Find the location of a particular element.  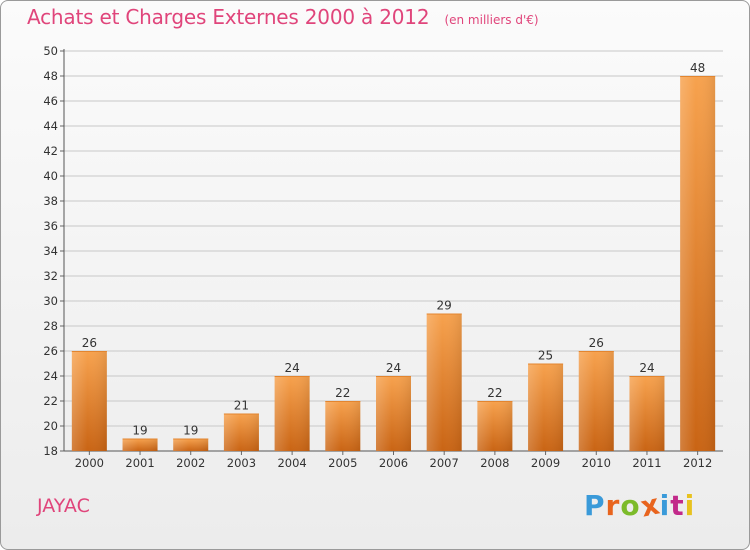

logo-letter: r is located at coordinates (613, 505).